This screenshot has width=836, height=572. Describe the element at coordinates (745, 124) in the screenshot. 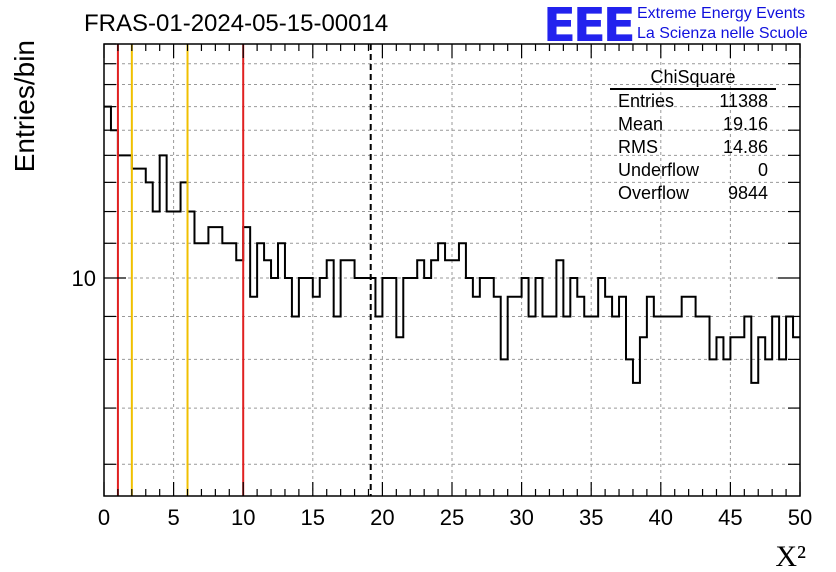

I see `stats-value: 19.16` at that location.